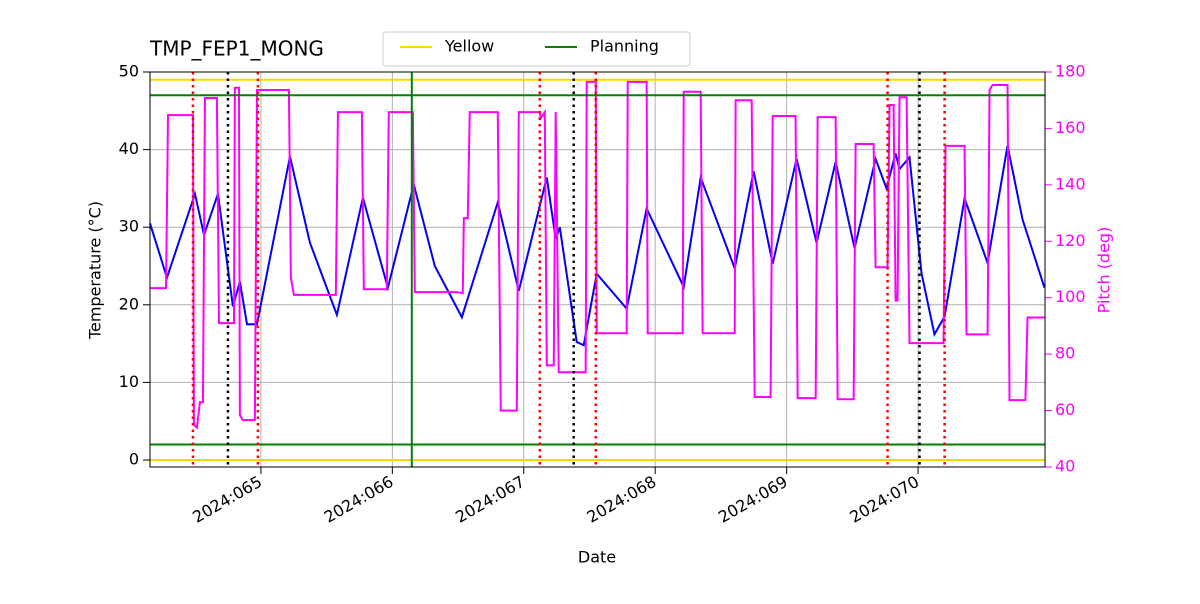  I want to click on y2-tick-label: 100, so click(1070, 296).